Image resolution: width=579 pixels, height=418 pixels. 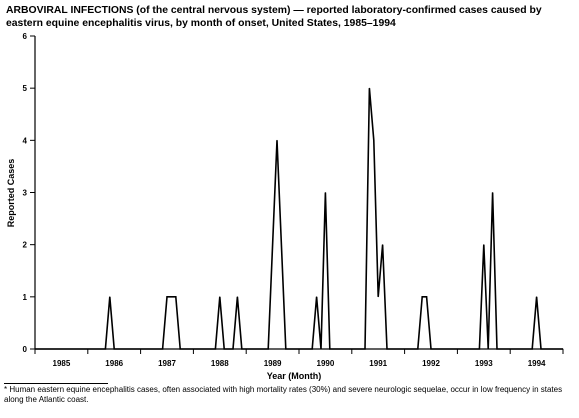 What do you see at coordinates (25, 297) in the screenshot?
I see `y-tick-label: 1` at bounding box center [25, 297].